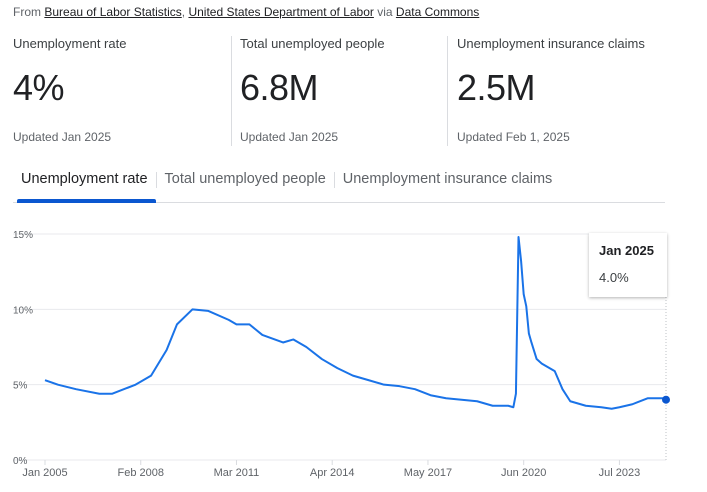 The width and height of the screenshot is (707, 492). What do you see at coordinates (523, 473) in the screenshot?
I see `x-tick-label: Jun 2020` at bounding box center [523, 473].